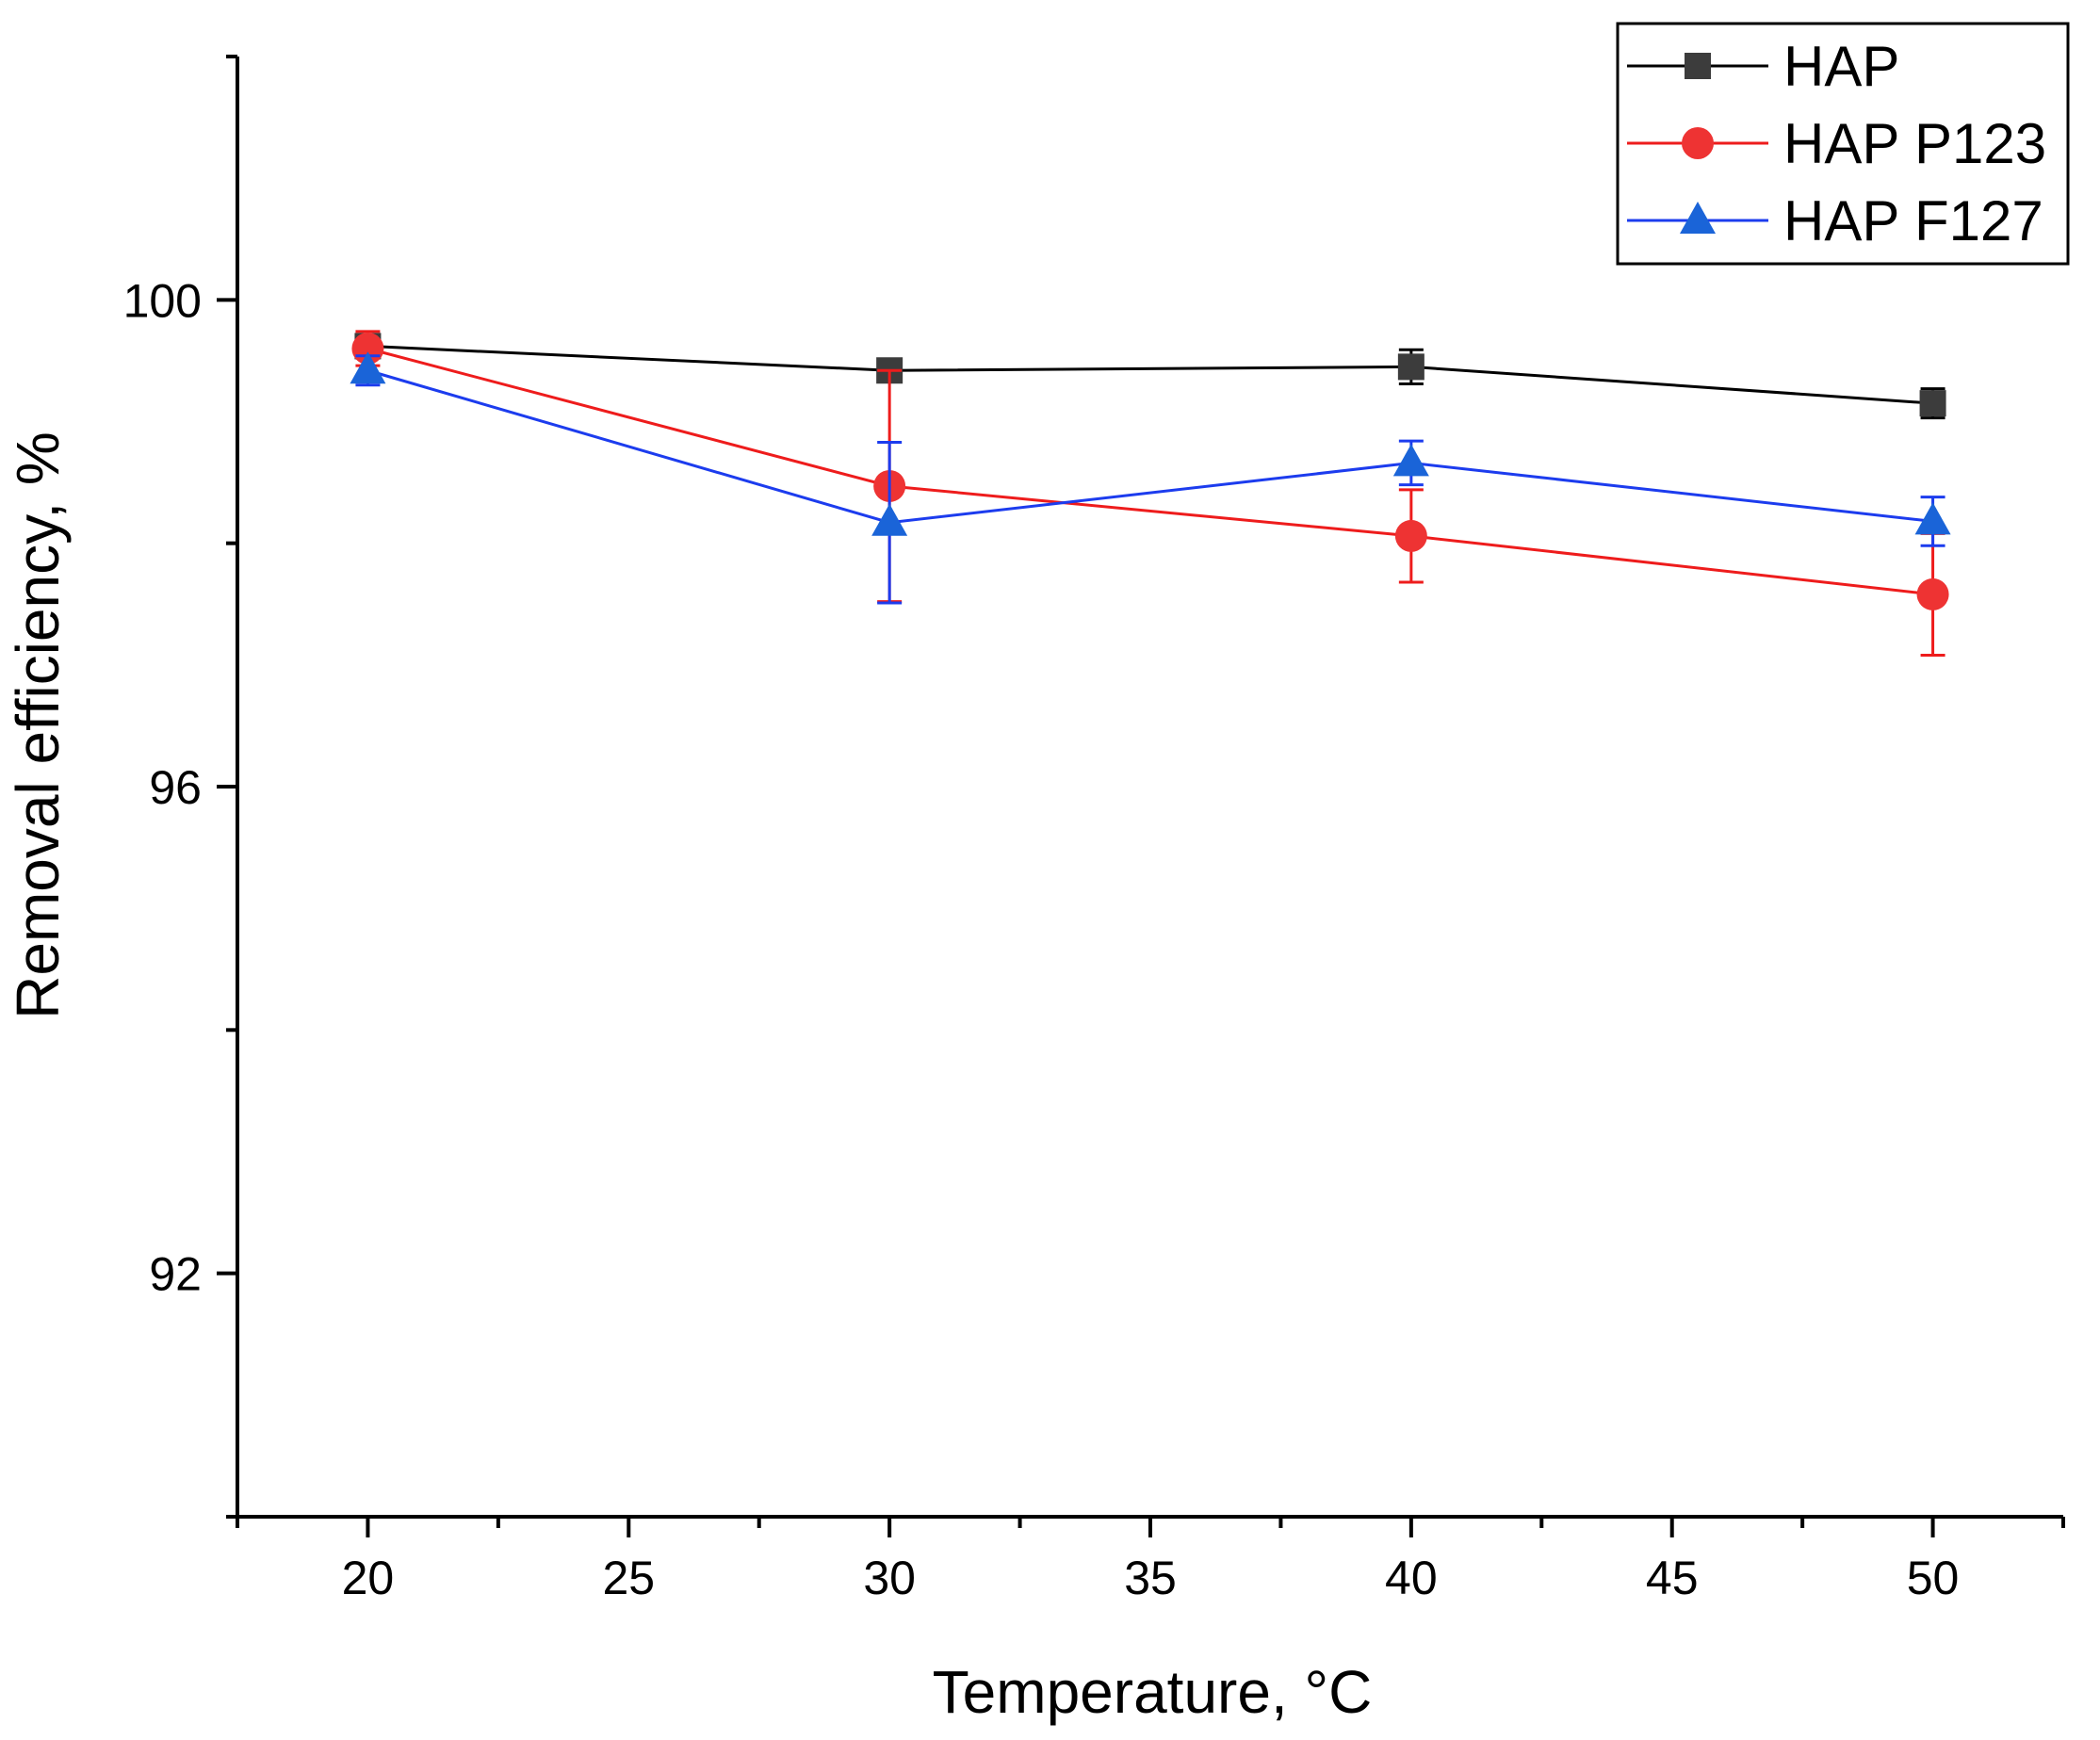 The width and height of the screenshot is (2100, 1740). I want to click on x-tick-label: 35, so click(1150, 1578).